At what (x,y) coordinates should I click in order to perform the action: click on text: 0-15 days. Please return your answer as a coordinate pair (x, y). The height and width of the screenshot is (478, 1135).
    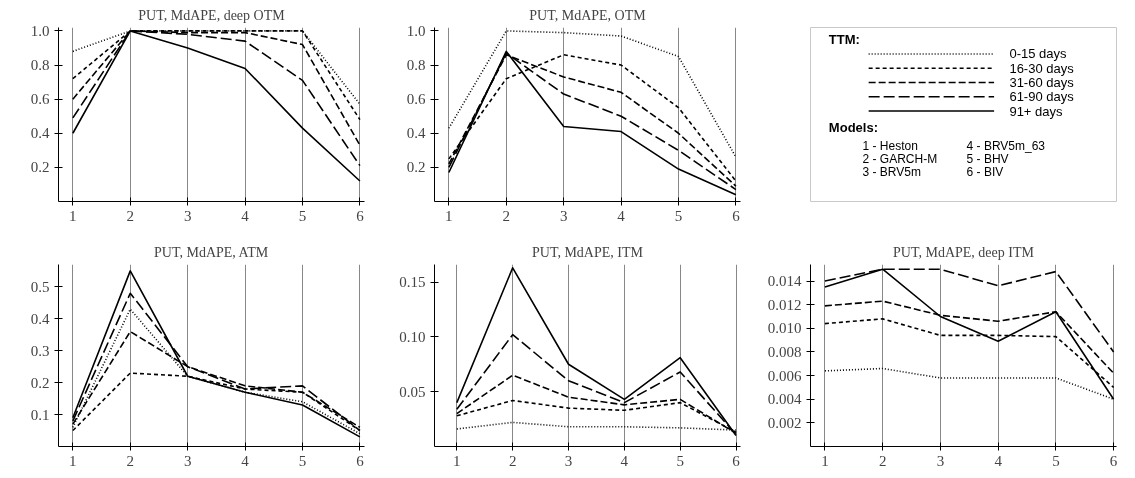
    Looking at the image, I should click on (1038, 54).